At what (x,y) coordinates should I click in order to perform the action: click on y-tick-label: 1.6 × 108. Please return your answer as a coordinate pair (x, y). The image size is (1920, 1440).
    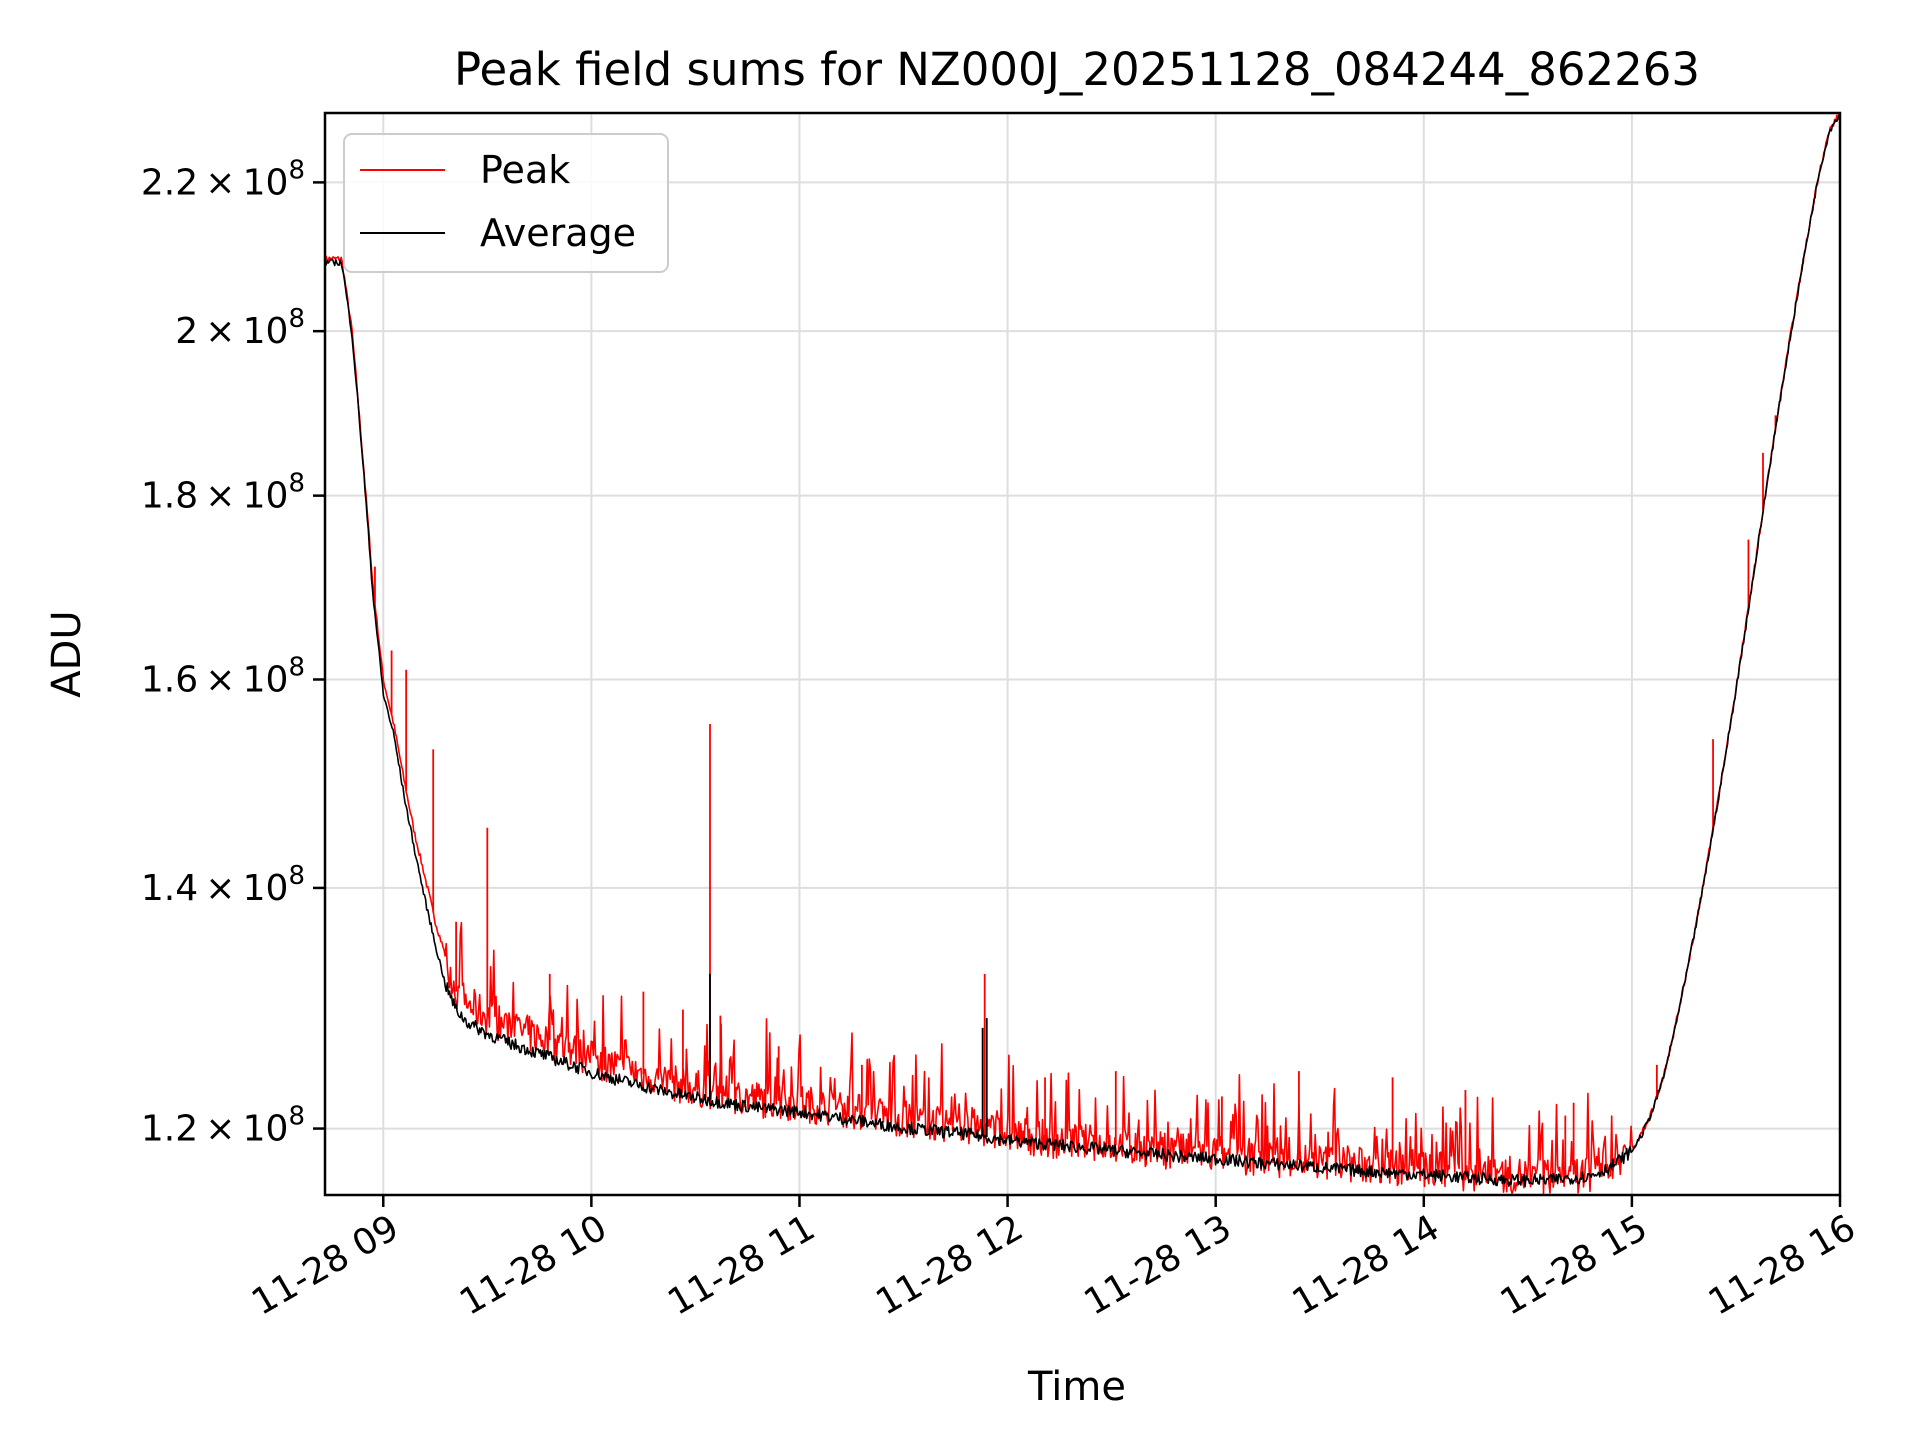
    Looking at the image, I should click on (223, 676).